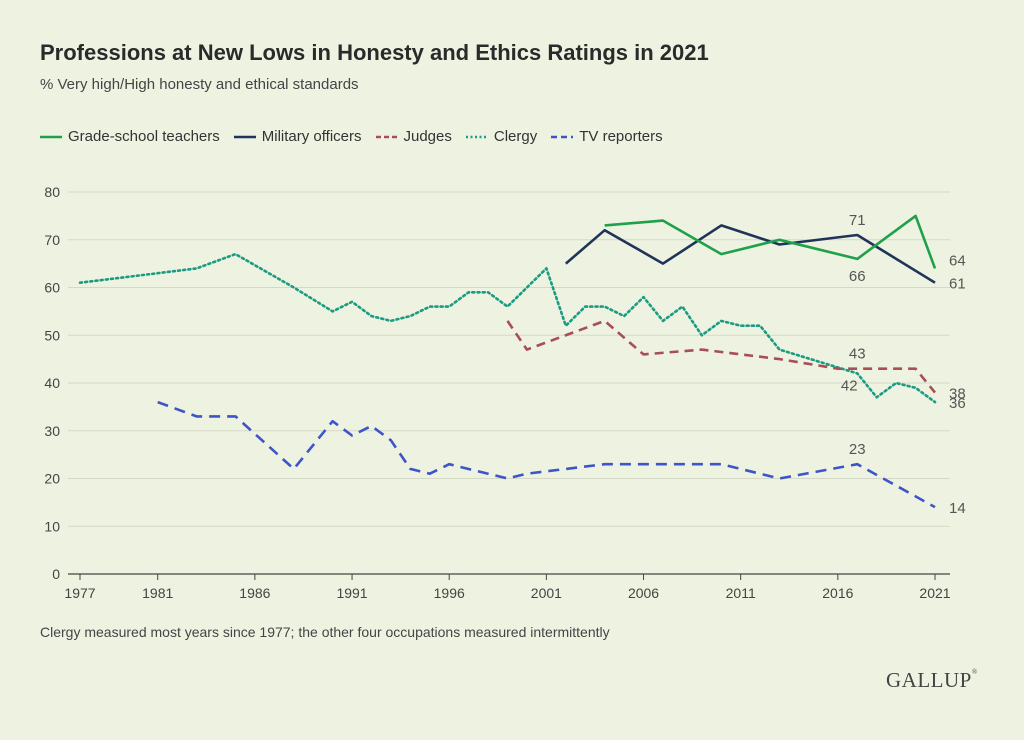  Describe the element at coordinates (857, 220) in the screenshot. I see `data-label: 71` at that location.